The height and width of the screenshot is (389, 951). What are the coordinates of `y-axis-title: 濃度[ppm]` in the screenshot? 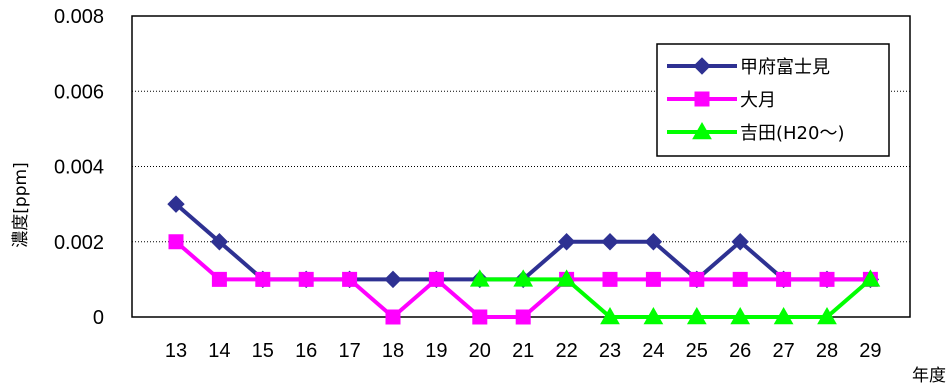 It's located at (21, 204).